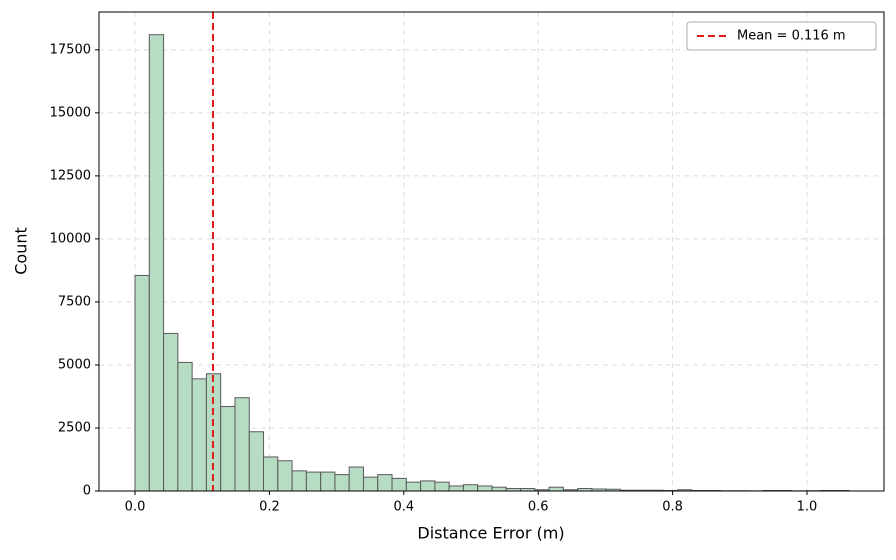 The height and width of the screenshot is (560, 896). What do you see at coordinates (403, 507) in the screenshot?
I see `x-tick-label: 0.4` at bounding box center [403, 507].